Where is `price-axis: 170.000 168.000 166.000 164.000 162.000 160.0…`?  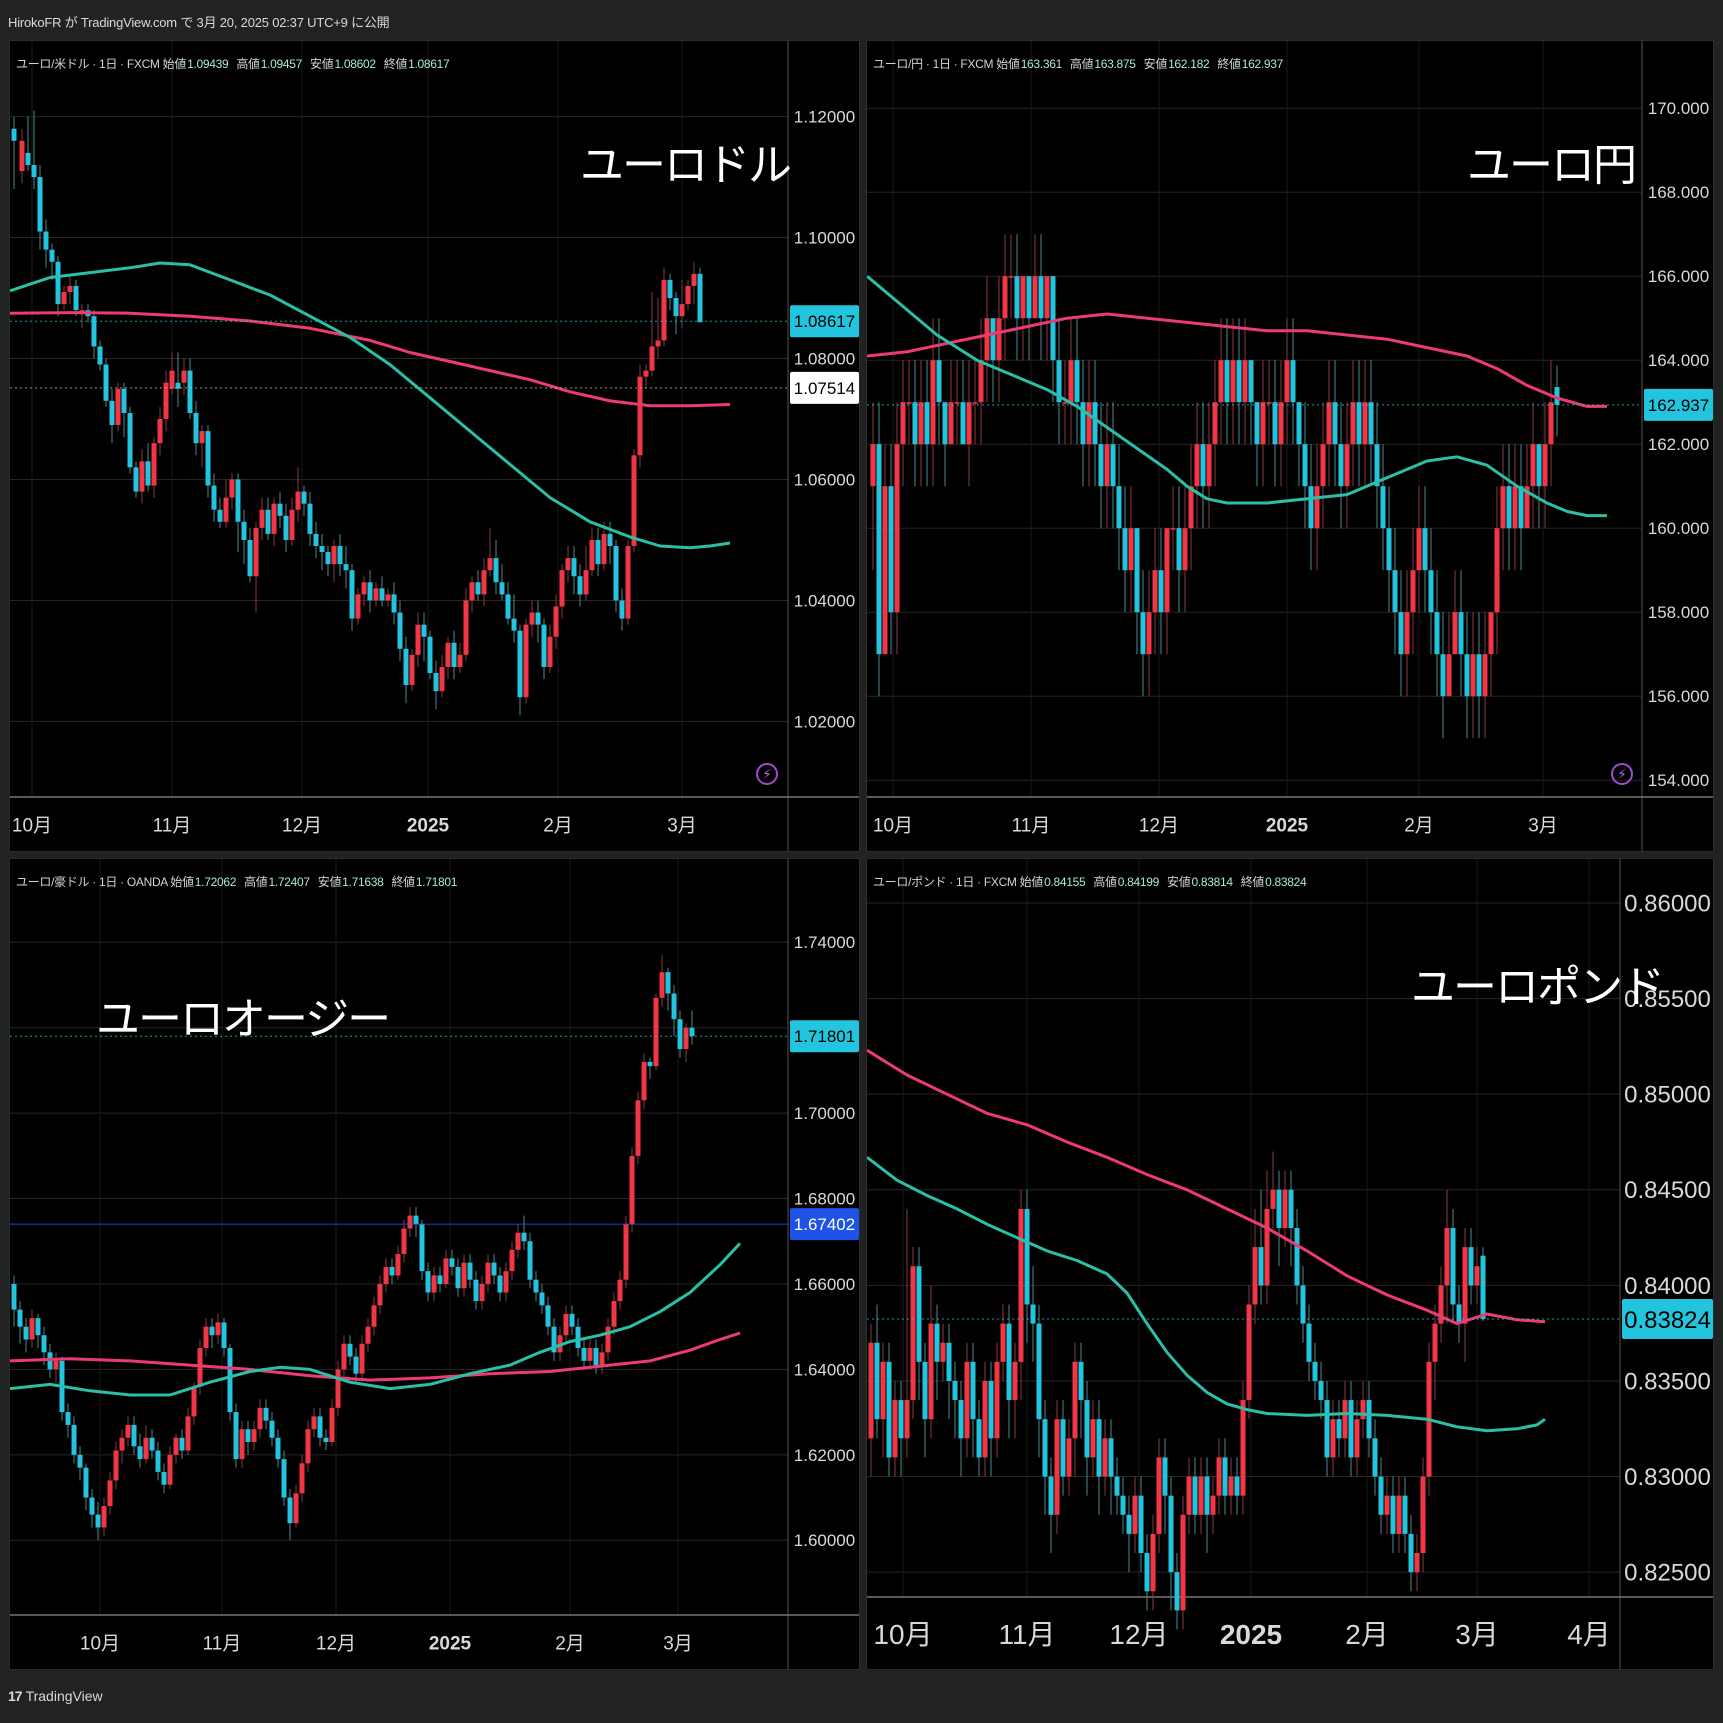
price-axis: 170.000 168.000 166.000 164.000 162.000 160.0… is located at coordinates (1678, 444).